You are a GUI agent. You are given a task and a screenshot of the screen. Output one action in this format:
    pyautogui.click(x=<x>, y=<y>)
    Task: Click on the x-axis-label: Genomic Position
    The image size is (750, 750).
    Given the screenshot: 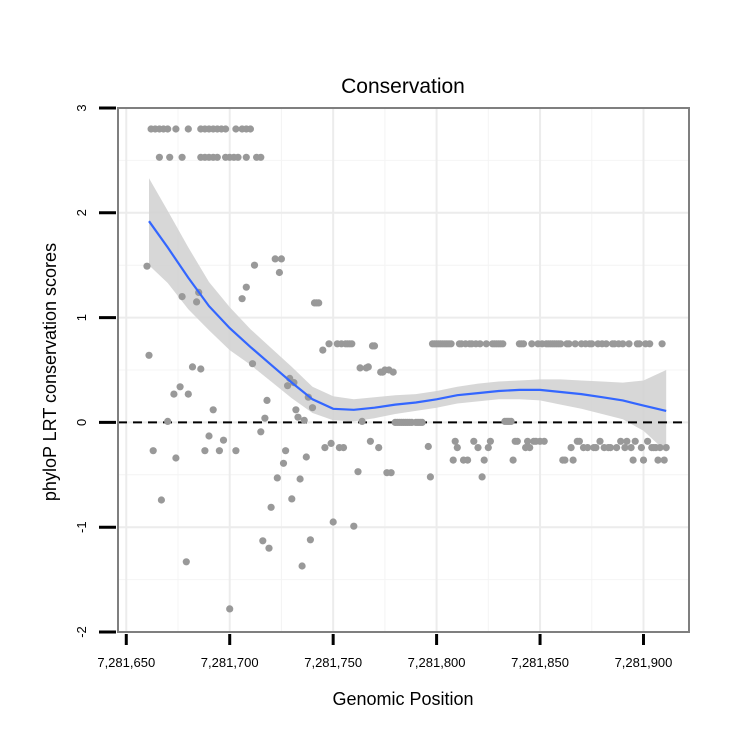 What is the action you would take?
    pyautogui.click(x=402, y=699)
    